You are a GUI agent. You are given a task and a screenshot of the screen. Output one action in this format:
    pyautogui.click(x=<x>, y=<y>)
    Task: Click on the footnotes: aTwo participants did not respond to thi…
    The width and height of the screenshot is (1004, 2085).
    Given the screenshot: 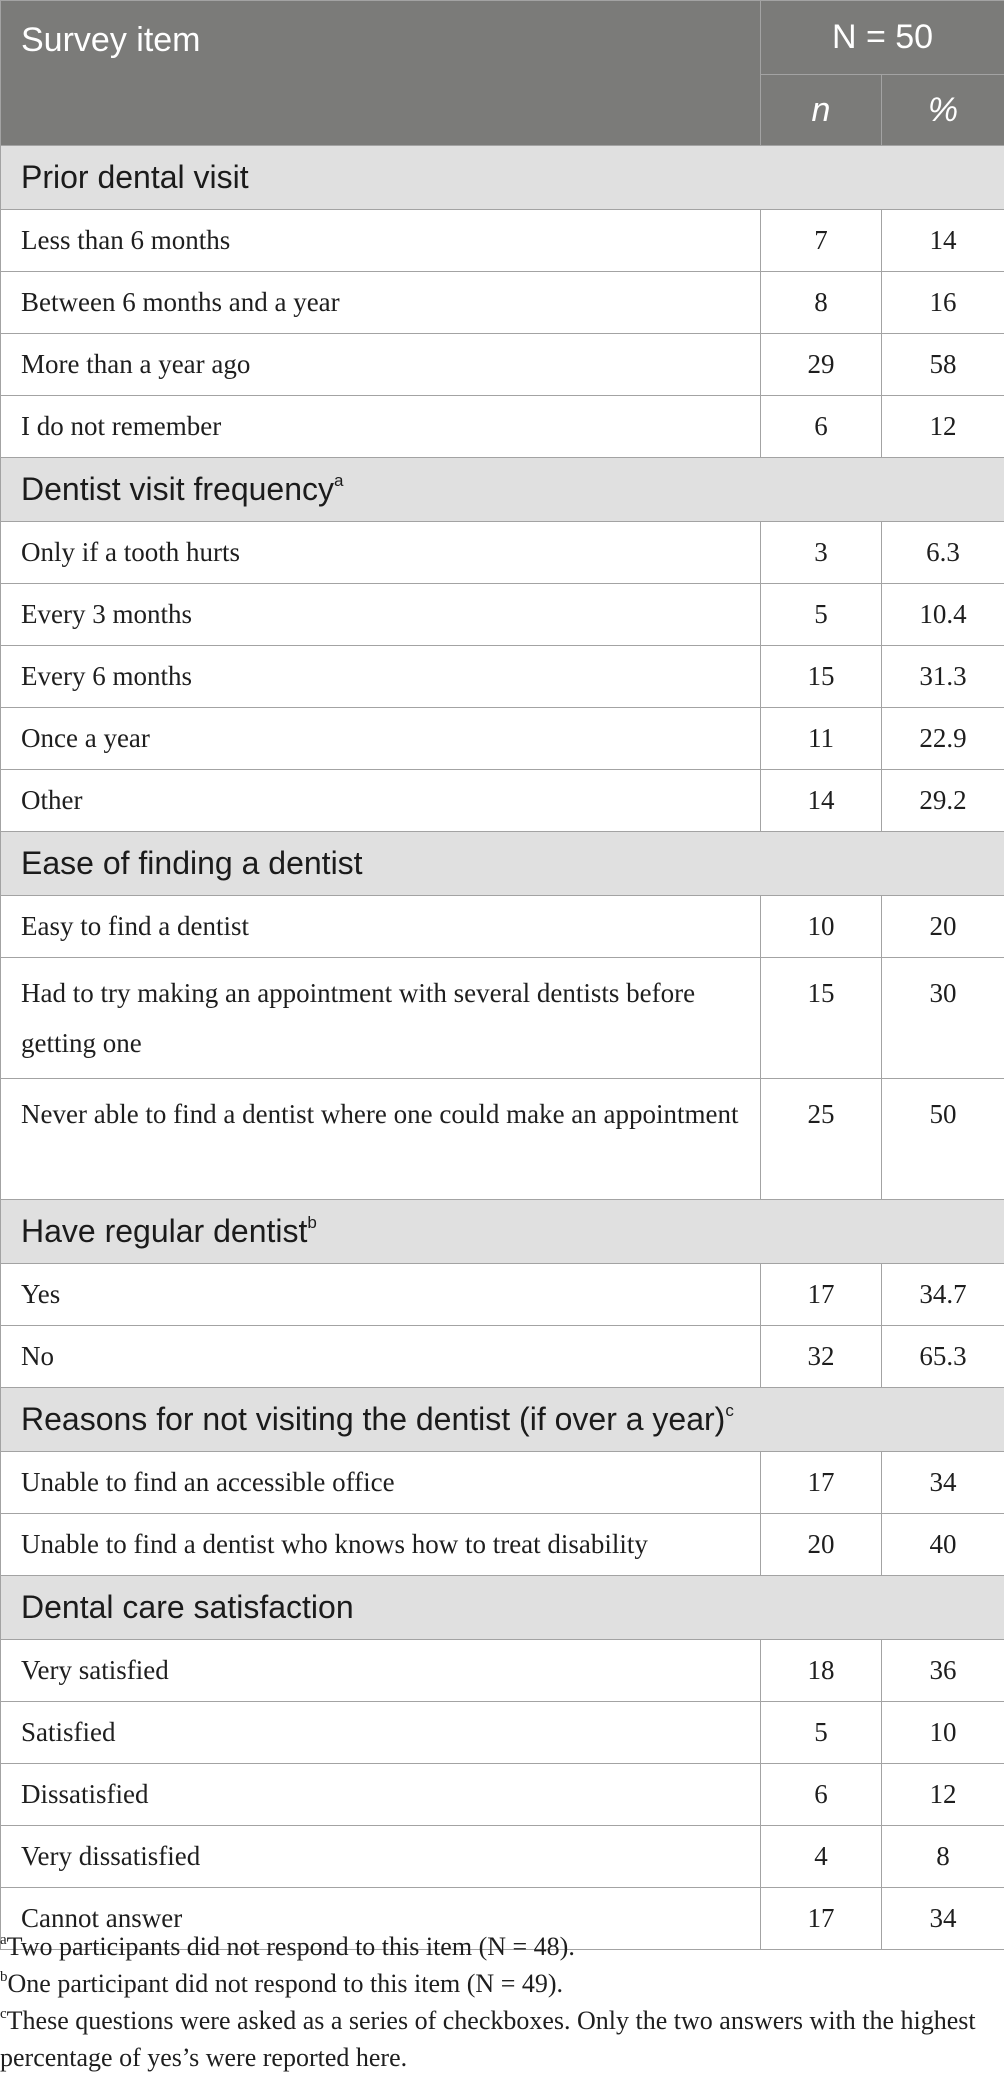 What is the action you would take?
    pyautogui.click(x=502, y=2002)
    